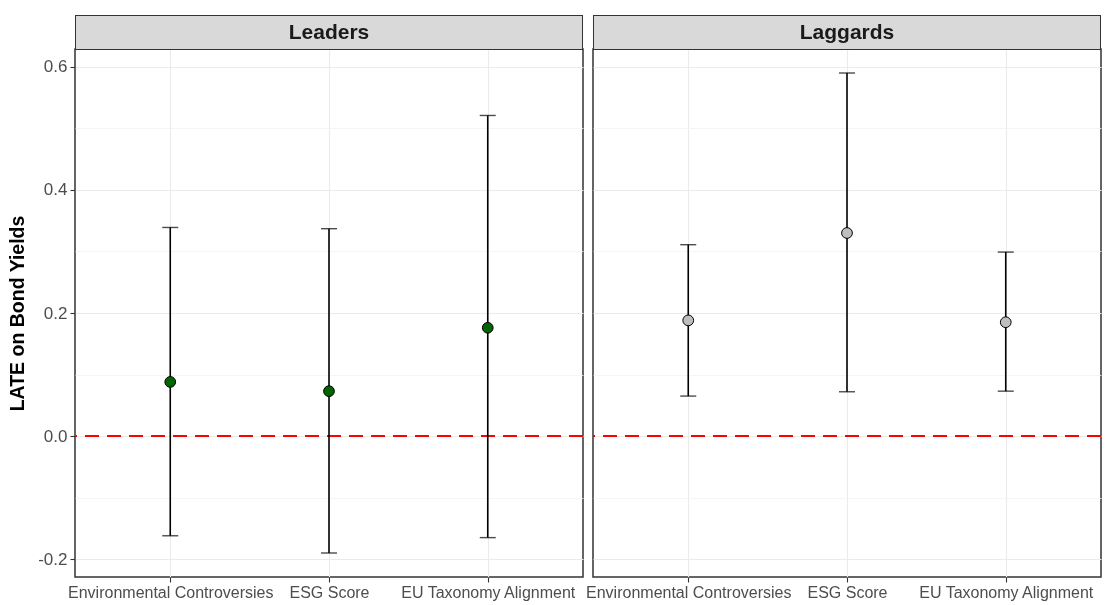 This screenshot has width=1105, height=605. I want to click on y-tick-label: 0.0, so click(55, 436).